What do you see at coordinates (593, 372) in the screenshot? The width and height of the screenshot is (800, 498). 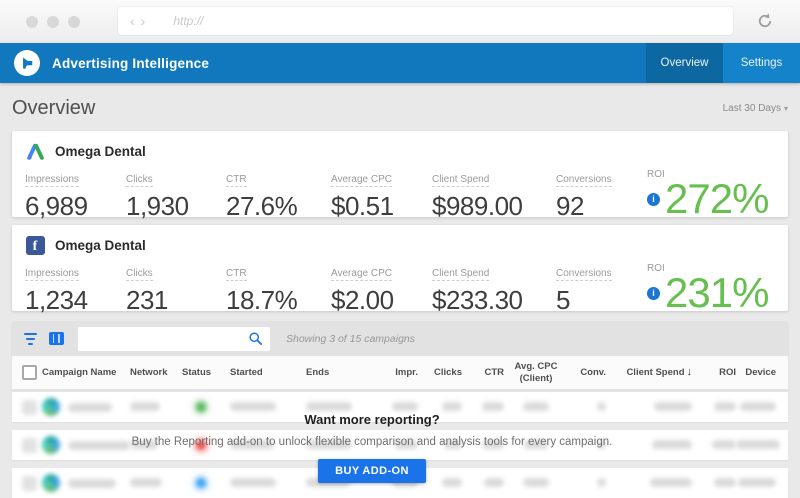 I see `col-conversions: Conv.` at bounding box center [593, 372].